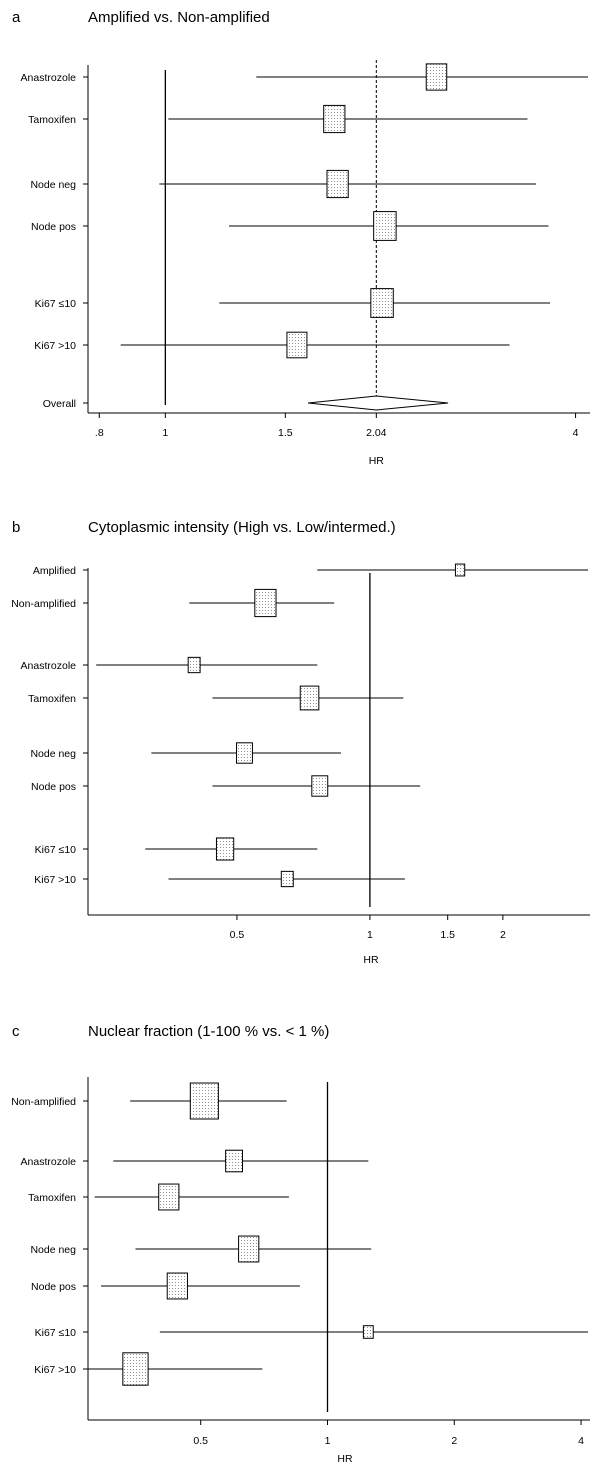  What do you see at coordinates (16, 1031) in the screenshot?
I see `panel-letter: c` at bounding box center [16, 1031].